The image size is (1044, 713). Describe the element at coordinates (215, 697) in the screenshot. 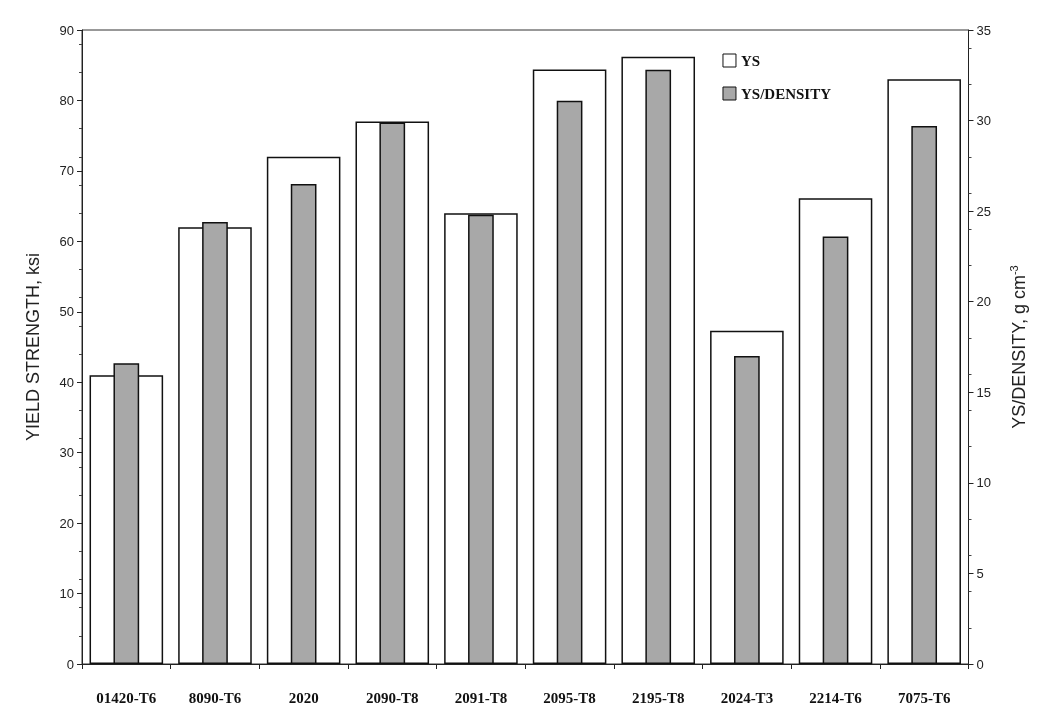

I see `x-tick-label: 8090-T6` at that location.